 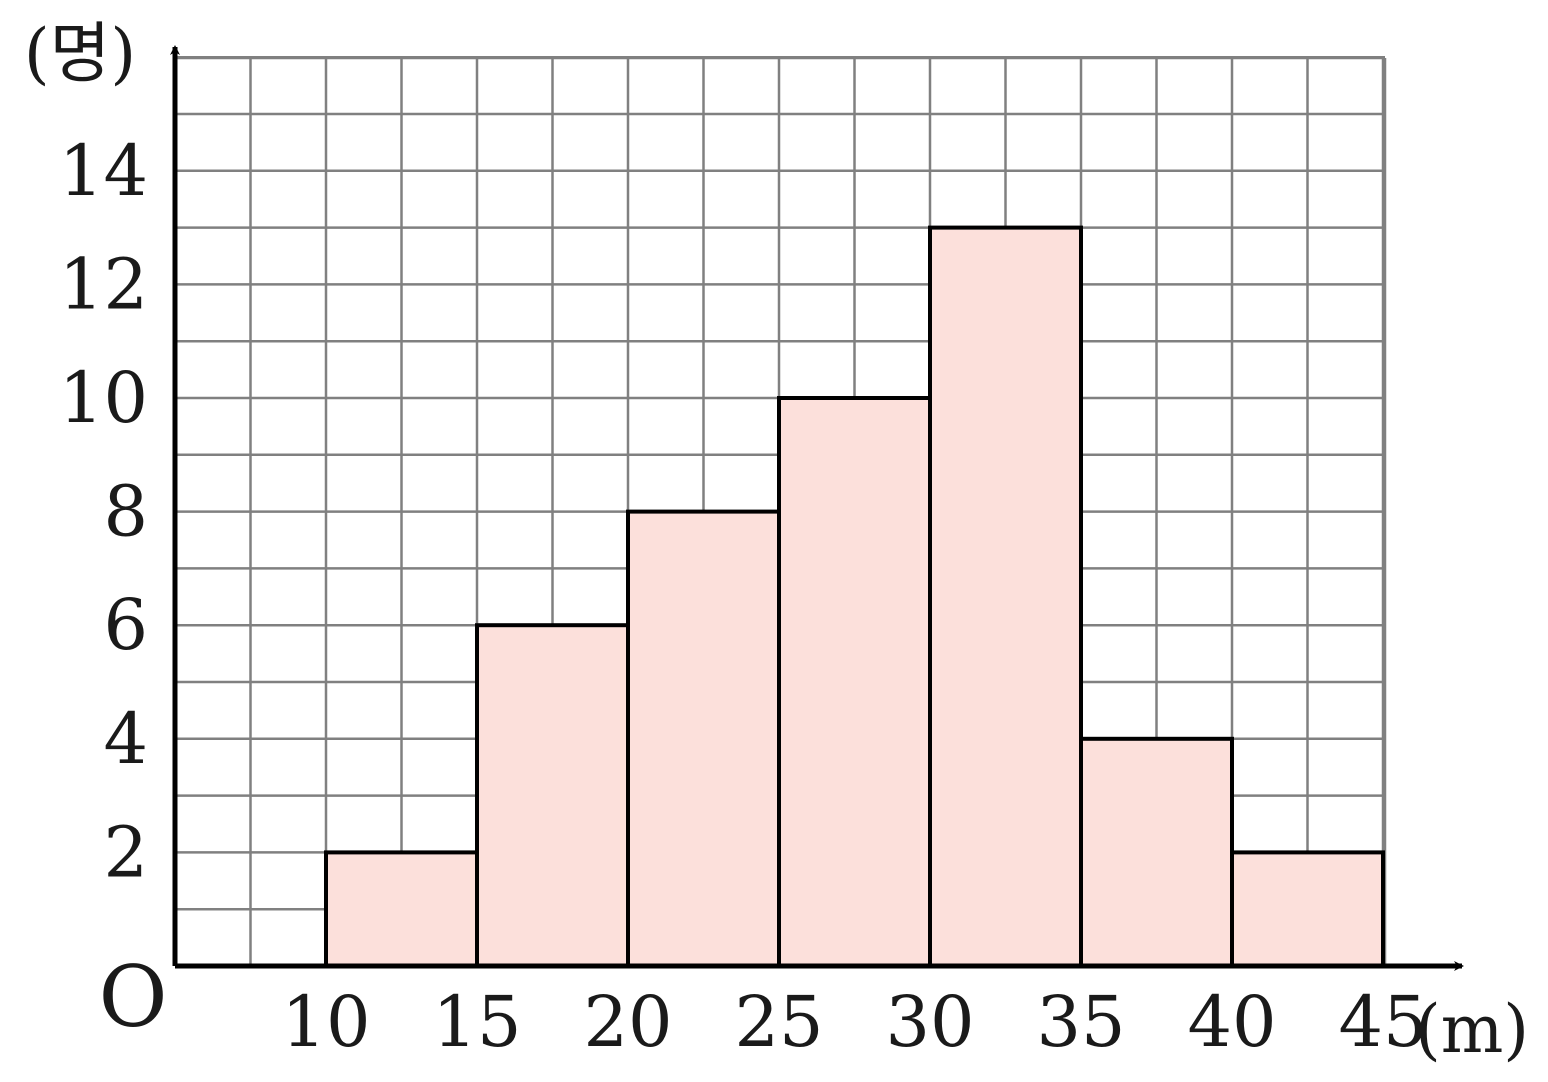 What do you see at coordinates (125, 512) in the screenshot?
I see `y-tick-label: 8` at bounding box center [125, 512].